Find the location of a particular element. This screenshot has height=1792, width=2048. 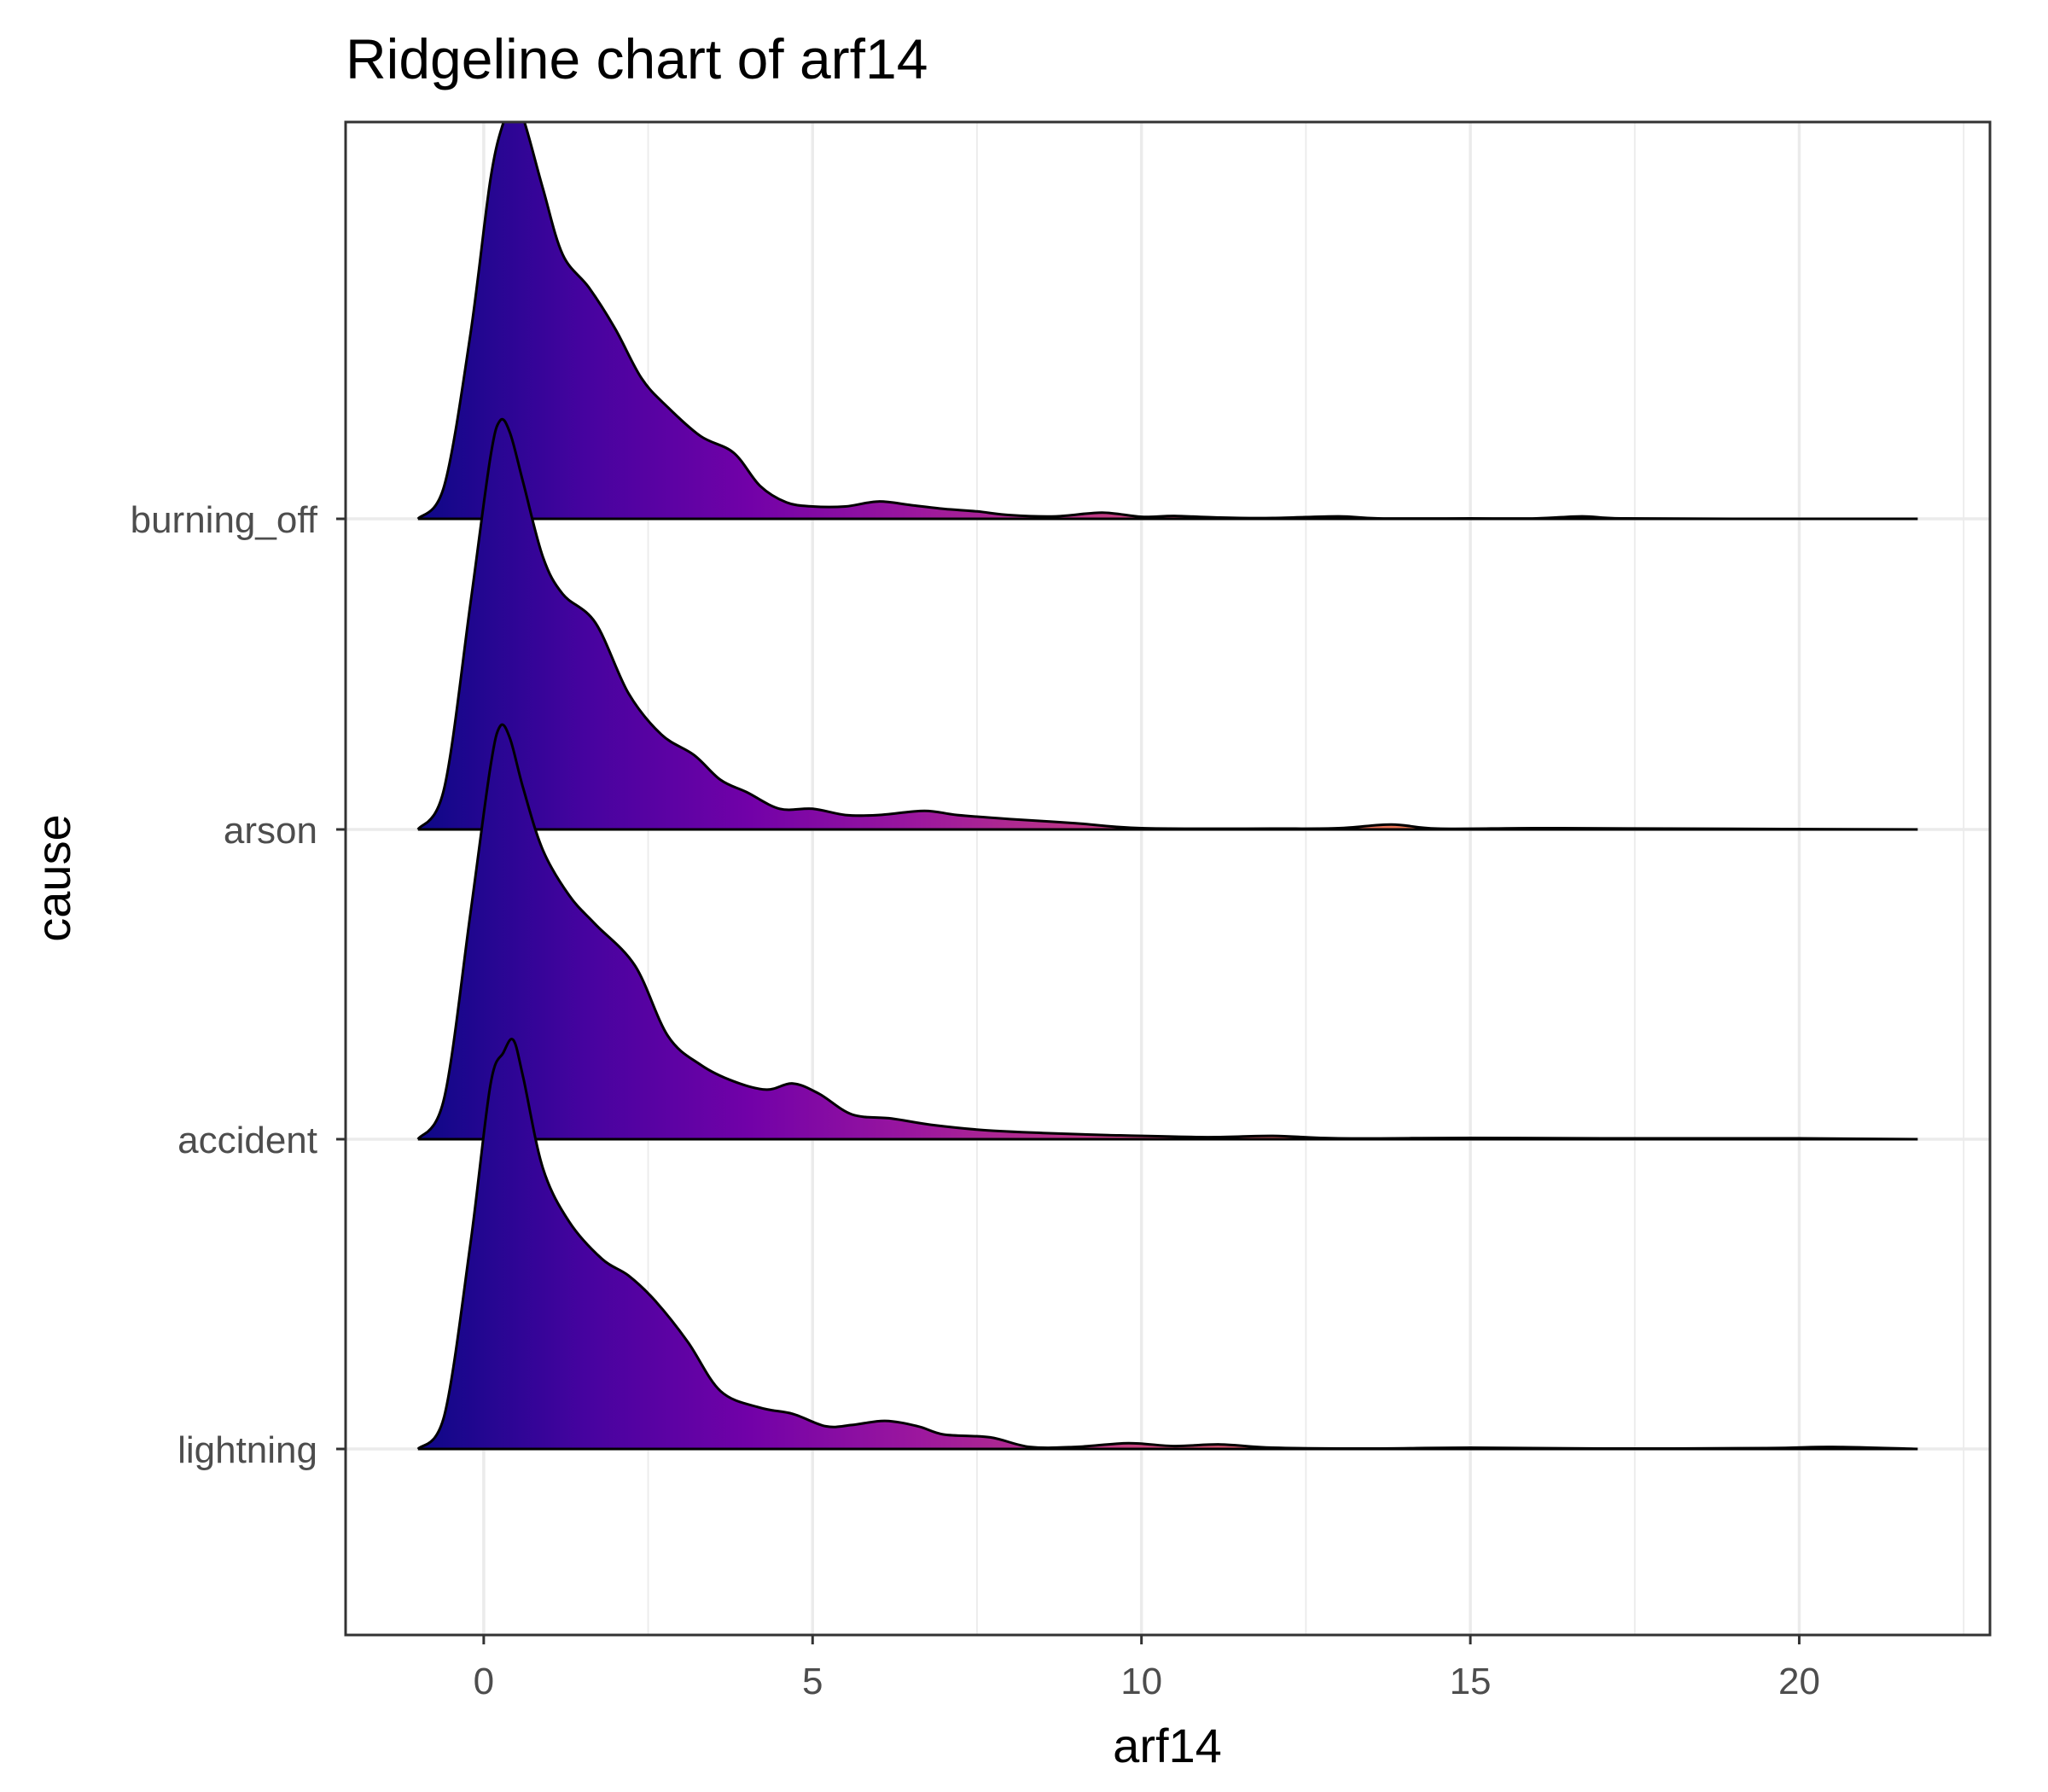

x-tick-label: 10 is located at coordinates (1141, 1681).